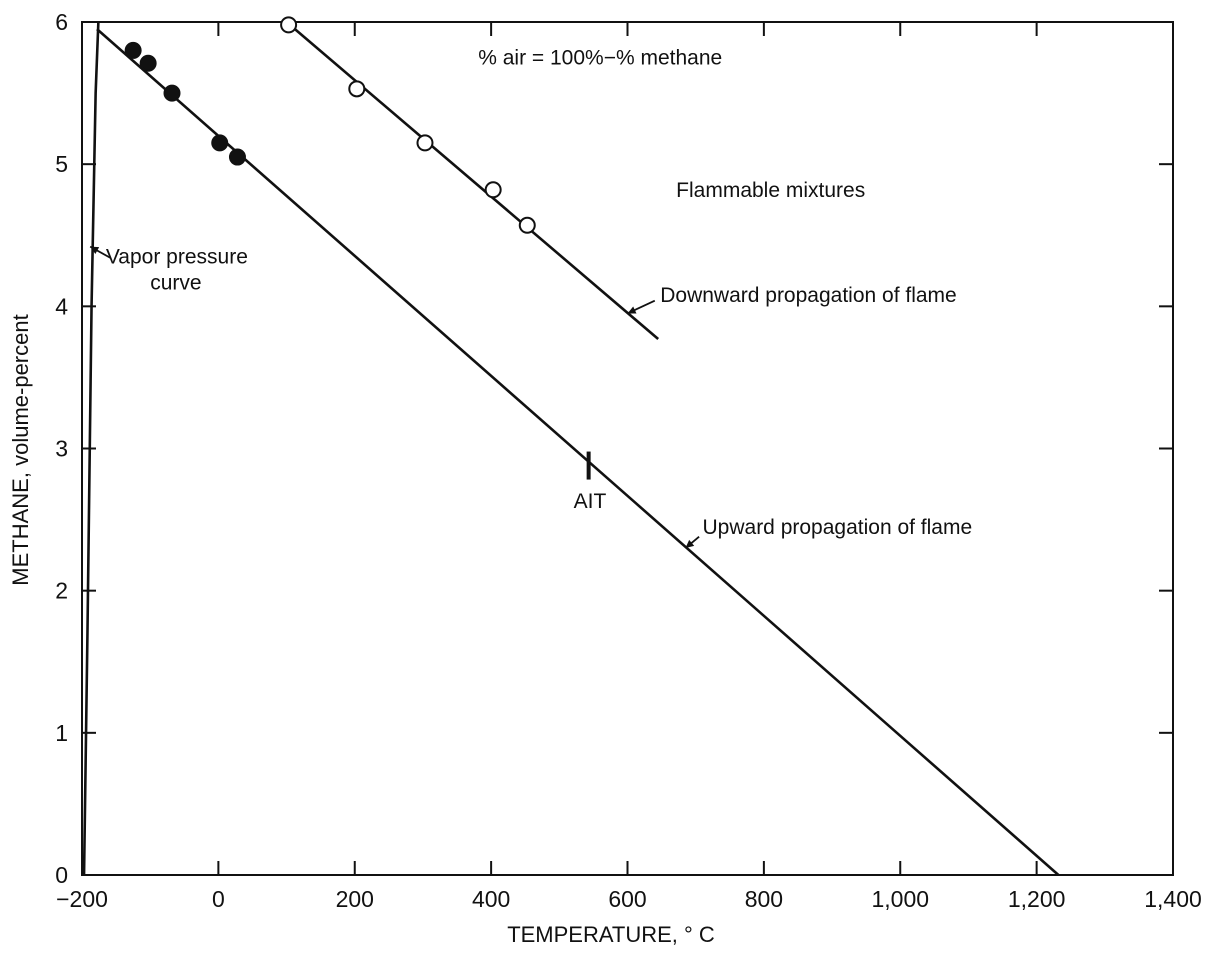  What do you see at coordinates (764, 899) in the screenshot?
I see `x-tick-label: 800` at bounding box center [764, 899].